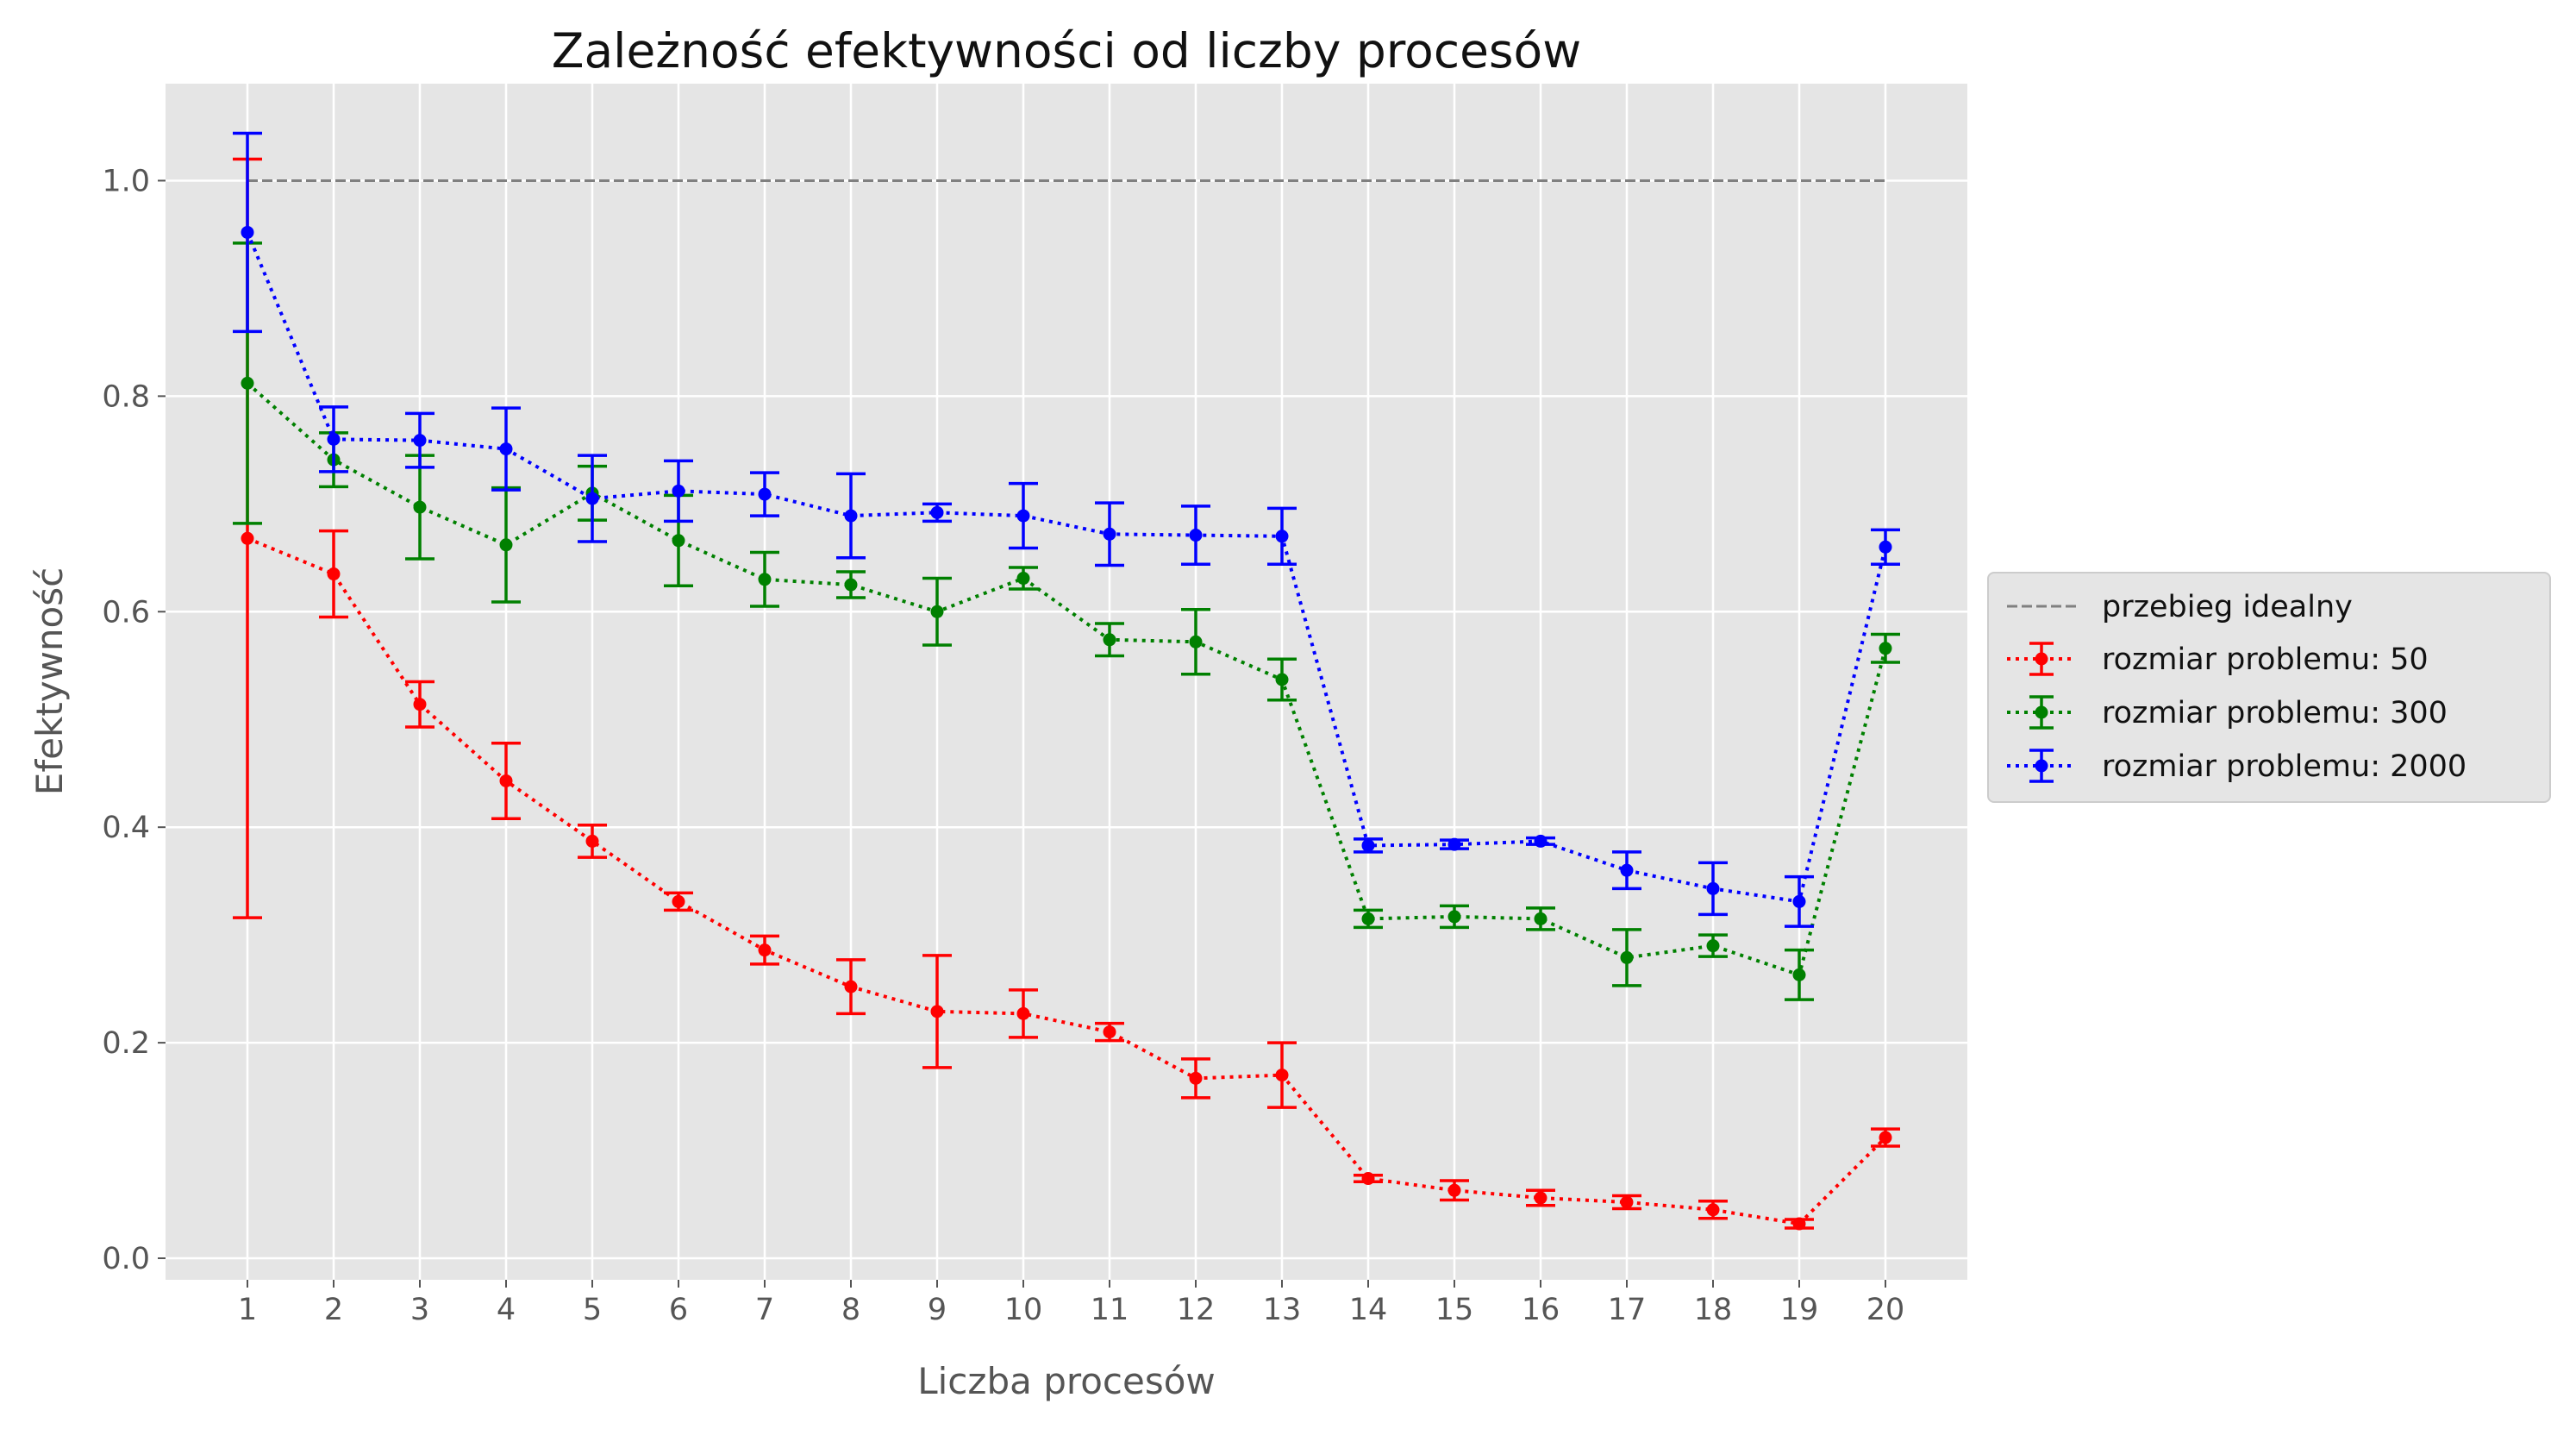 The width and height of the screenshot is (2576, 1429). Describe the element at coordinates (1454, 1310) in the screenshot. I see `x-tick-label: 15` at that location.